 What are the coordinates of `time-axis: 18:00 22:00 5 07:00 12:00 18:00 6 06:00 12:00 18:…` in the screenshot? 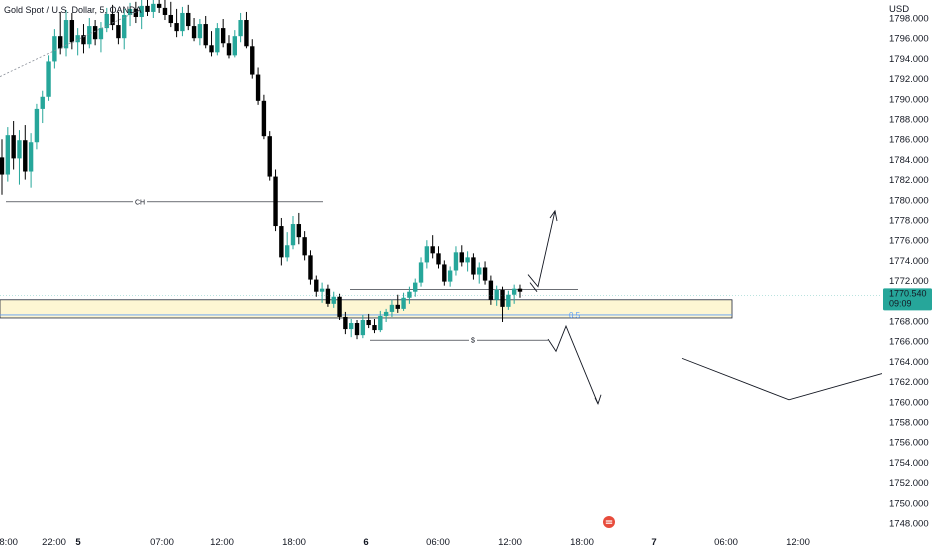 It's located at (441, 541).